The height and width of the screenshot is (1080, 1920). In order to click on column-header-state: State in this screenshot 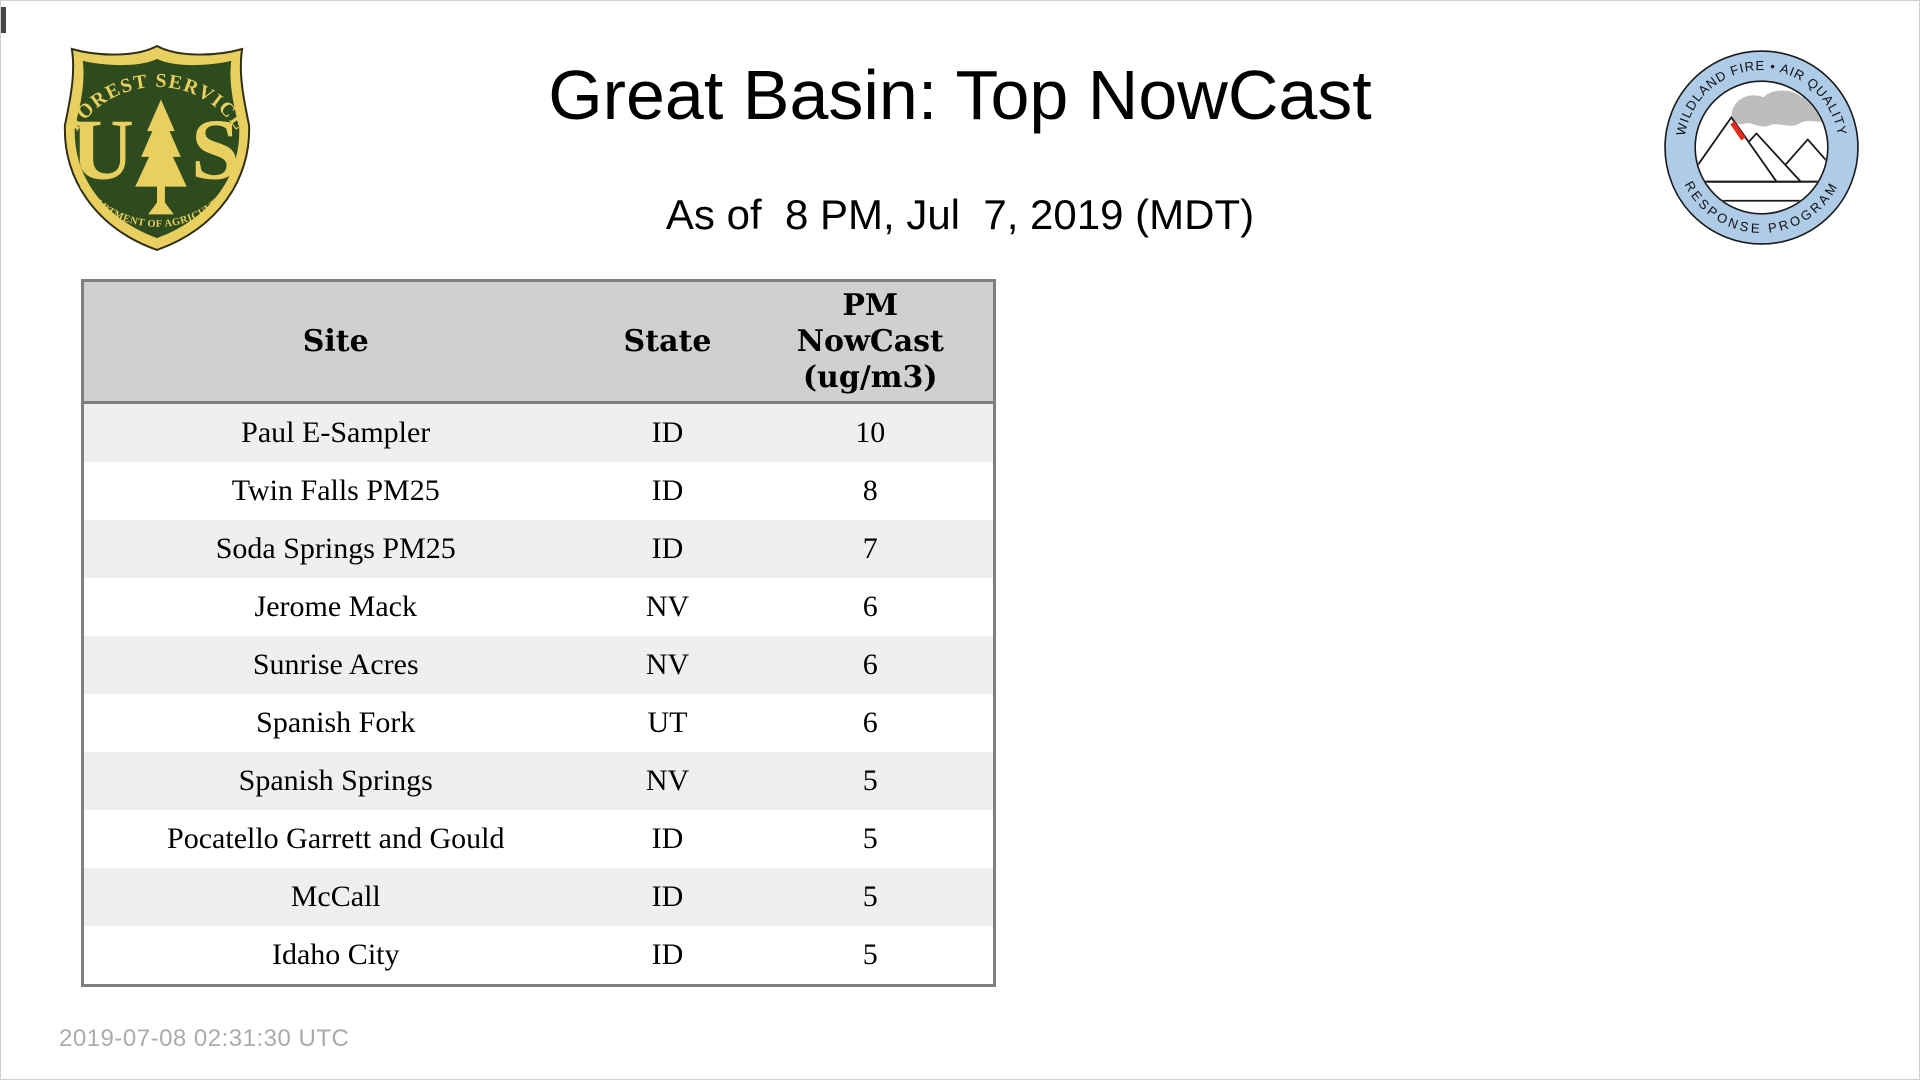, I will do `click(667, 342)`.